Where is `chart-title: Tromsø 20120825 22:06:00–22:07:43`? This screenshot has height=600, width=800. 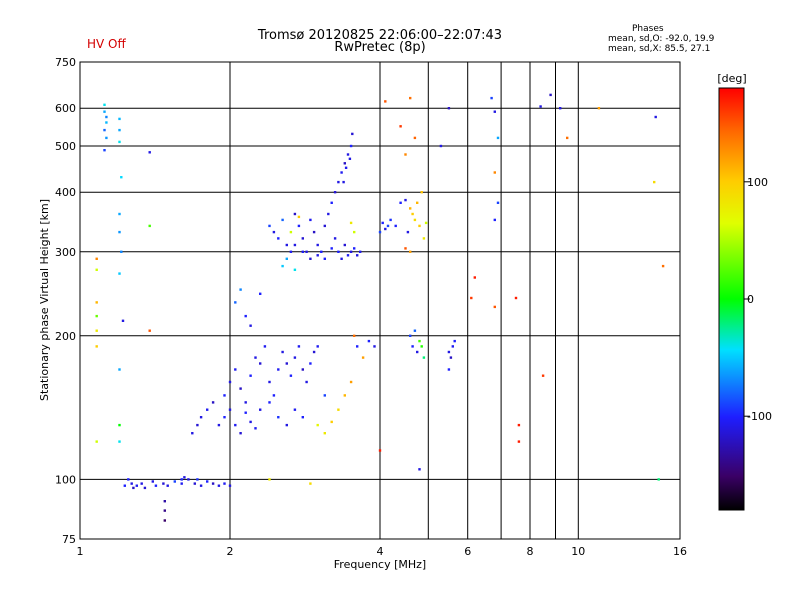
chart-title: Tromsø 20120825 22:06:00–22:07:43 is located at coordinates (380, 35).